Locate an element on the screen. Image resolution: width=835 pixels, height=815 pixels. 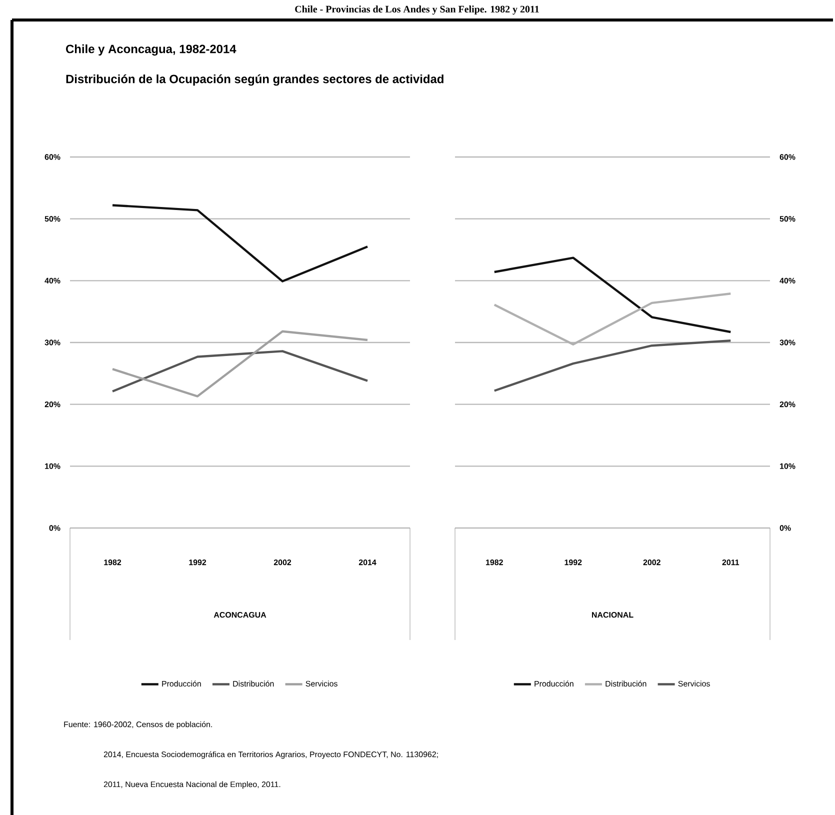
text: Chile - Provincias de Los Andes y San Felipe. 1982 y 2011 is located at coordinates (417, 10).